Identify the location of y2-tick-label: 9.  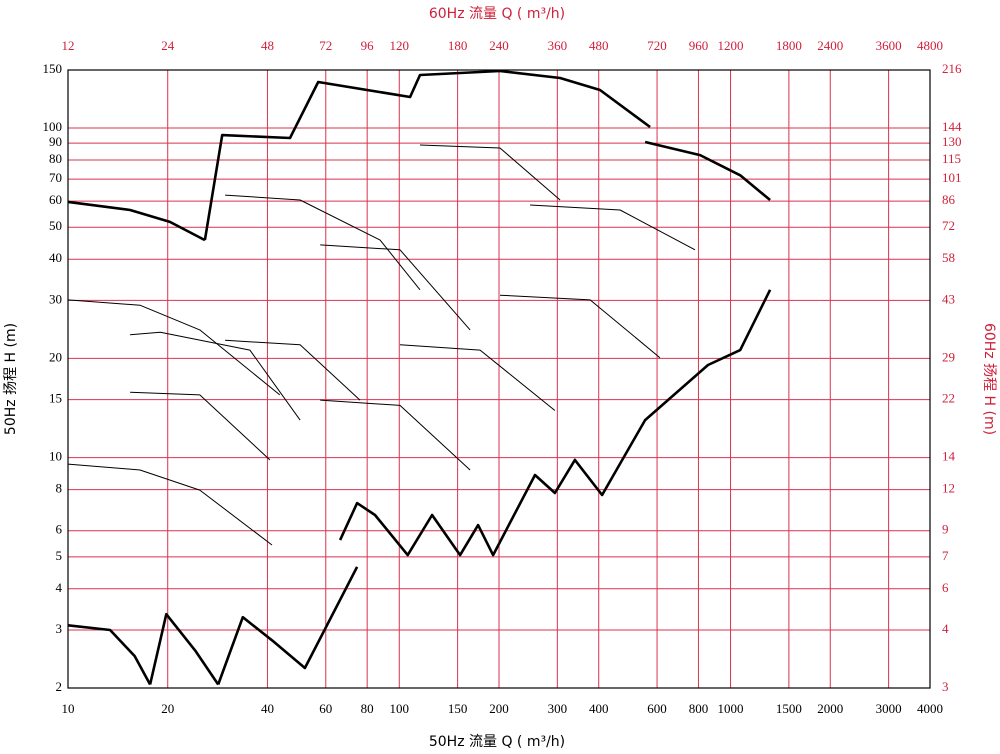
(945, 529).